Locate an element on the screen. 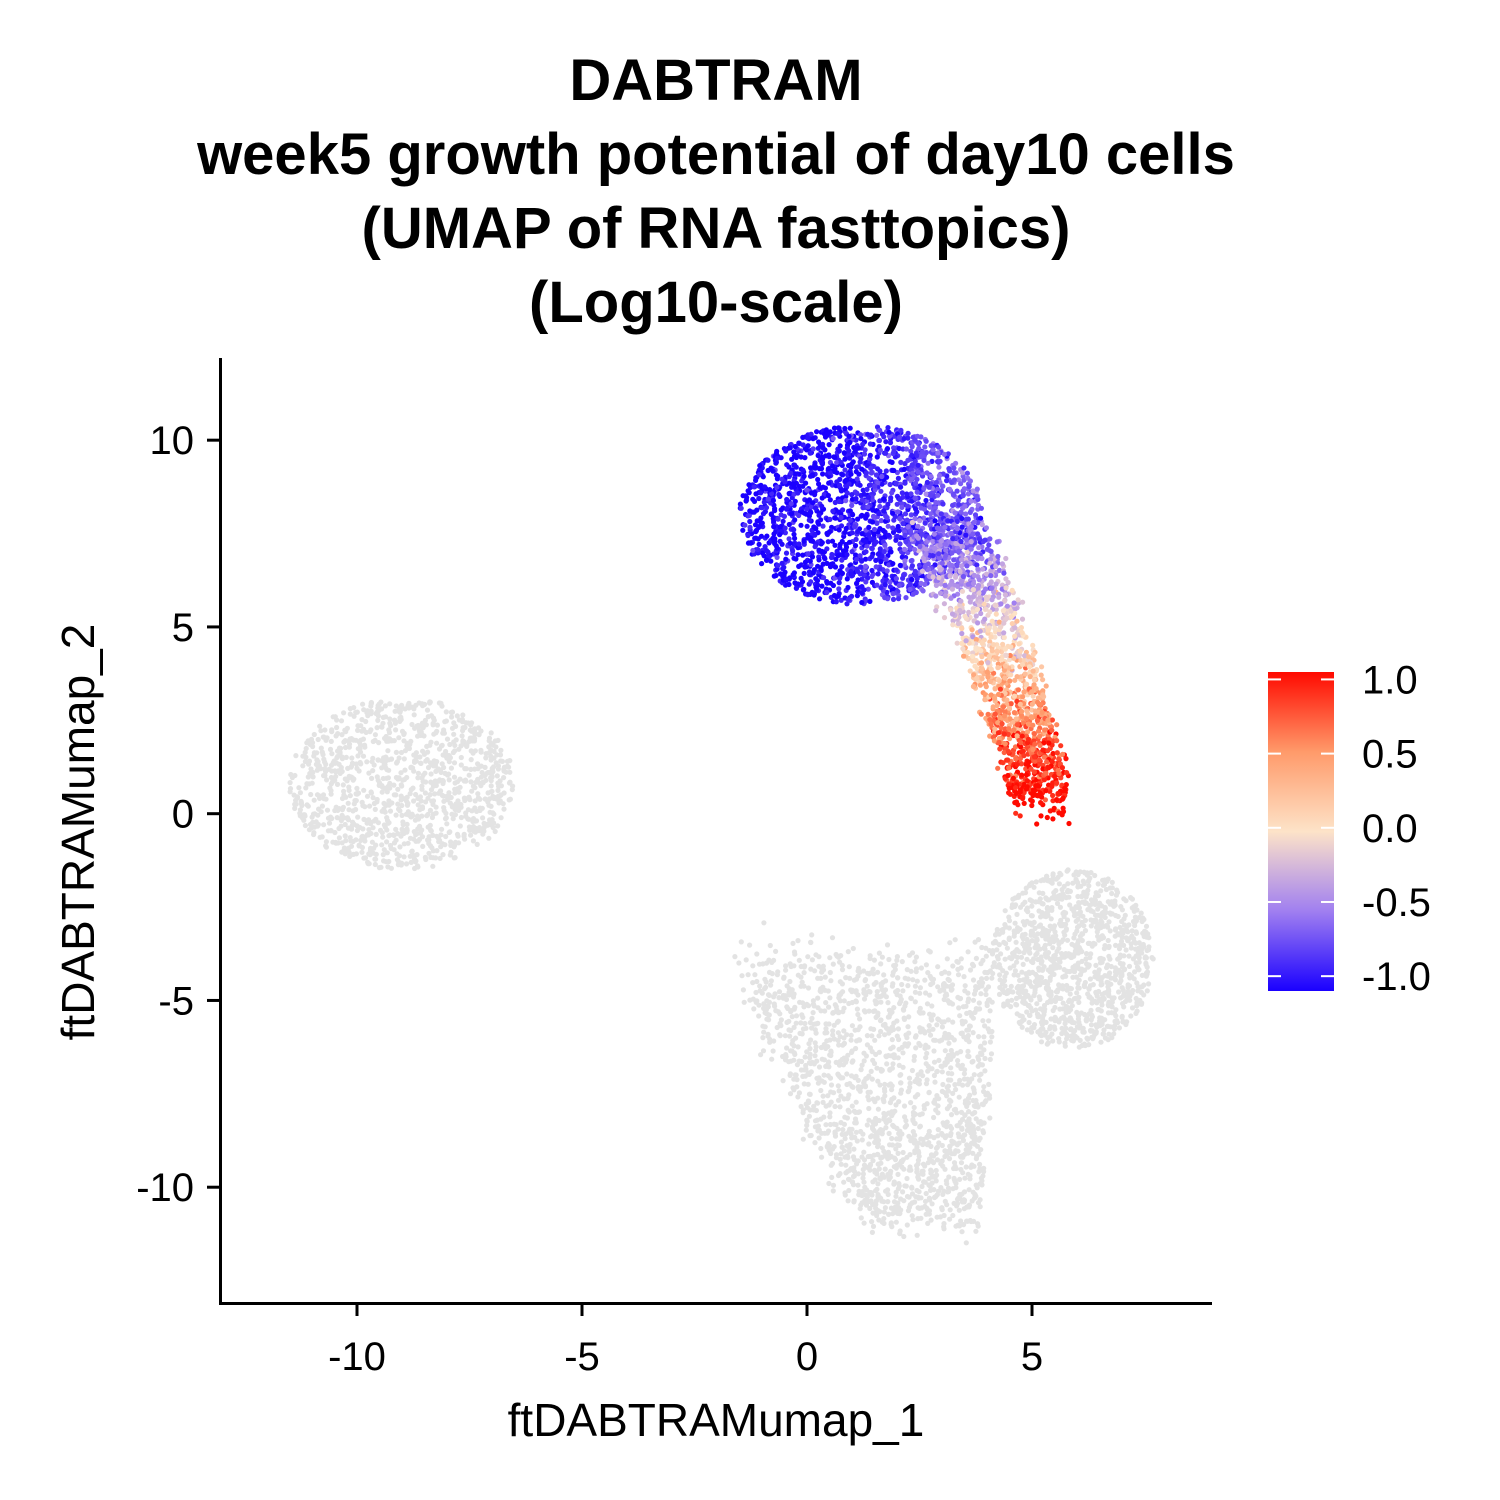 The height and width of the screenshot is (1500, 1500). chart-subtitle-3: (Log10-scale) is located at coordinates (716, 302).